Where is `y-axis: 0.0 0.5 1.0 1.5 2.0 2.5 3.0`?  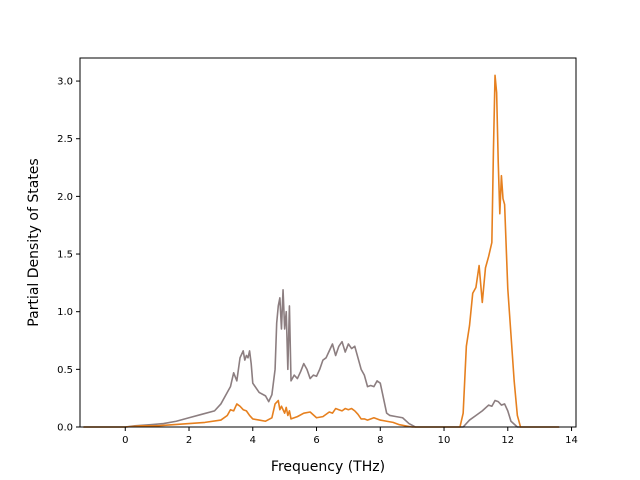
y-axis: 0.0 0.5 1.0 1.5 2.0 2.5 3.0 is located at coordinates (68, 255).